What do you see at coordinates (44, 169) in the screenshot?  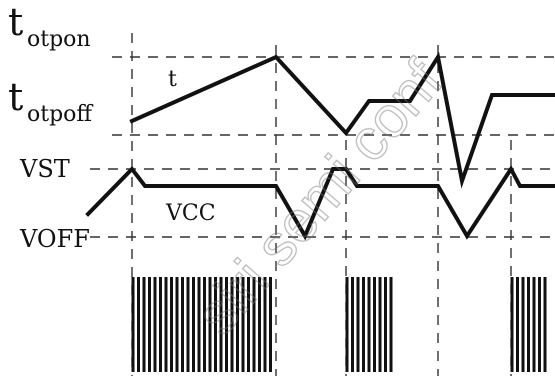 I see `label-vst: VST` at bounding box center [44, 169].